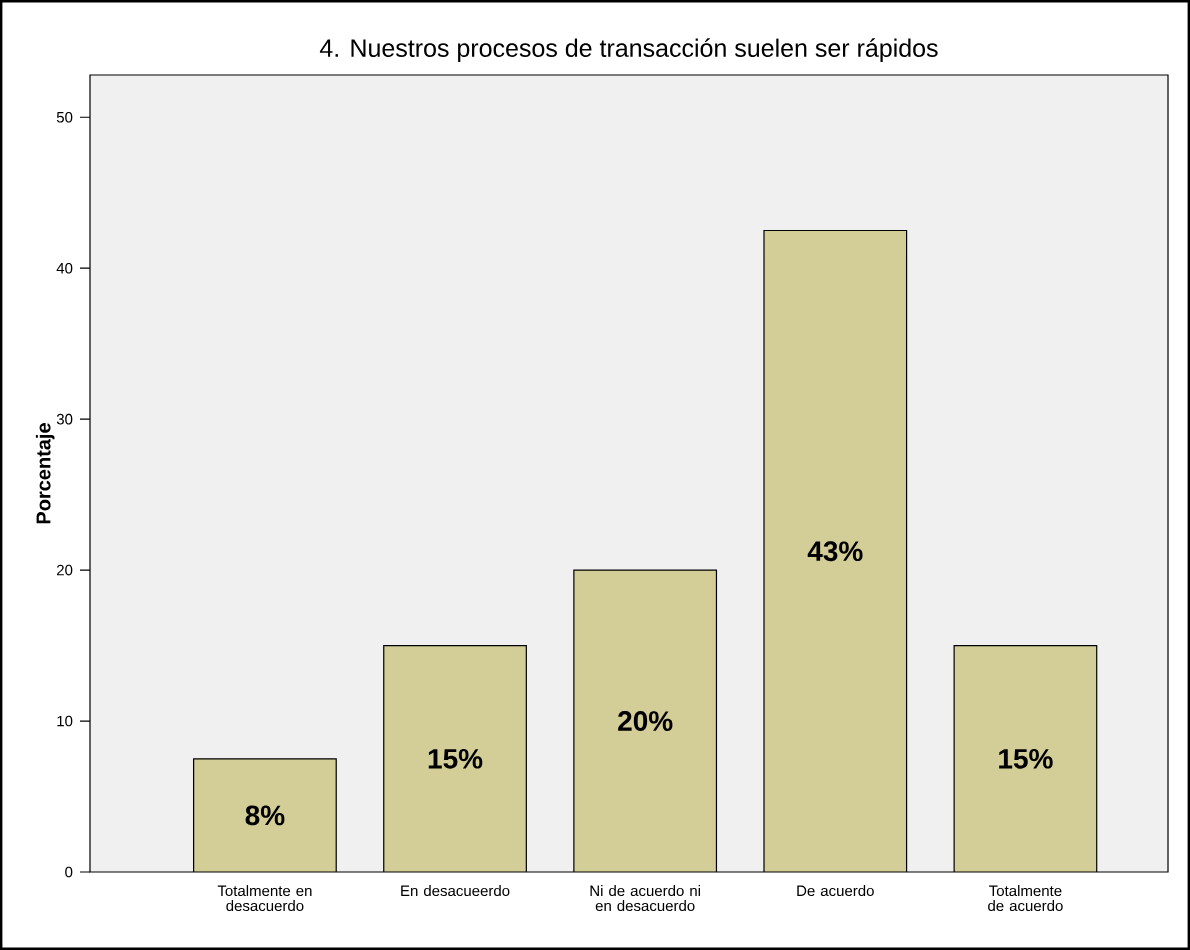  I want to click on x-tick-label: Totalmente en desacuerdo, so click(264, 898).